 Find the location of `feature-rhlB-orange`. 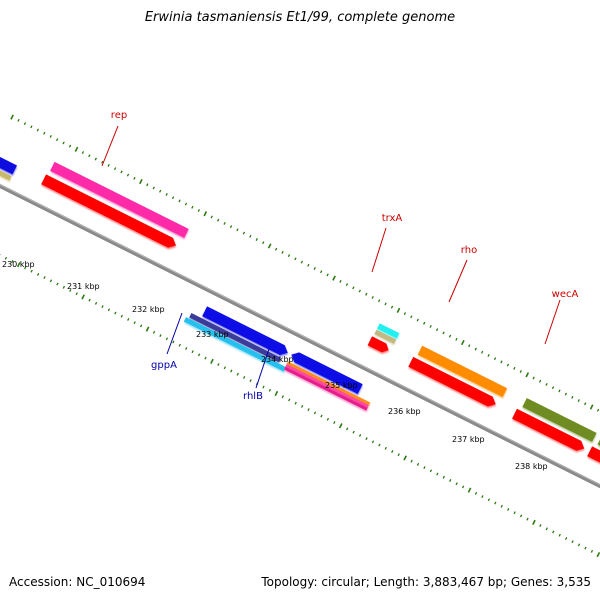

feature-rhlB-orange is located at coordinates (328, 383).